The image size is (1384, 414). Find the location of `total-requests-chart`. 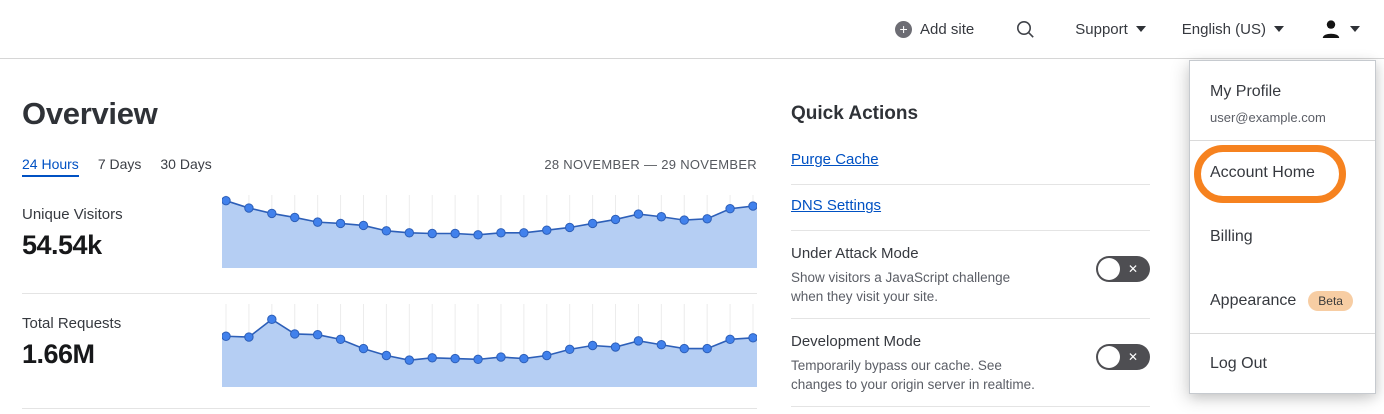

total-requests-chart is located at coordinates (489, 348).